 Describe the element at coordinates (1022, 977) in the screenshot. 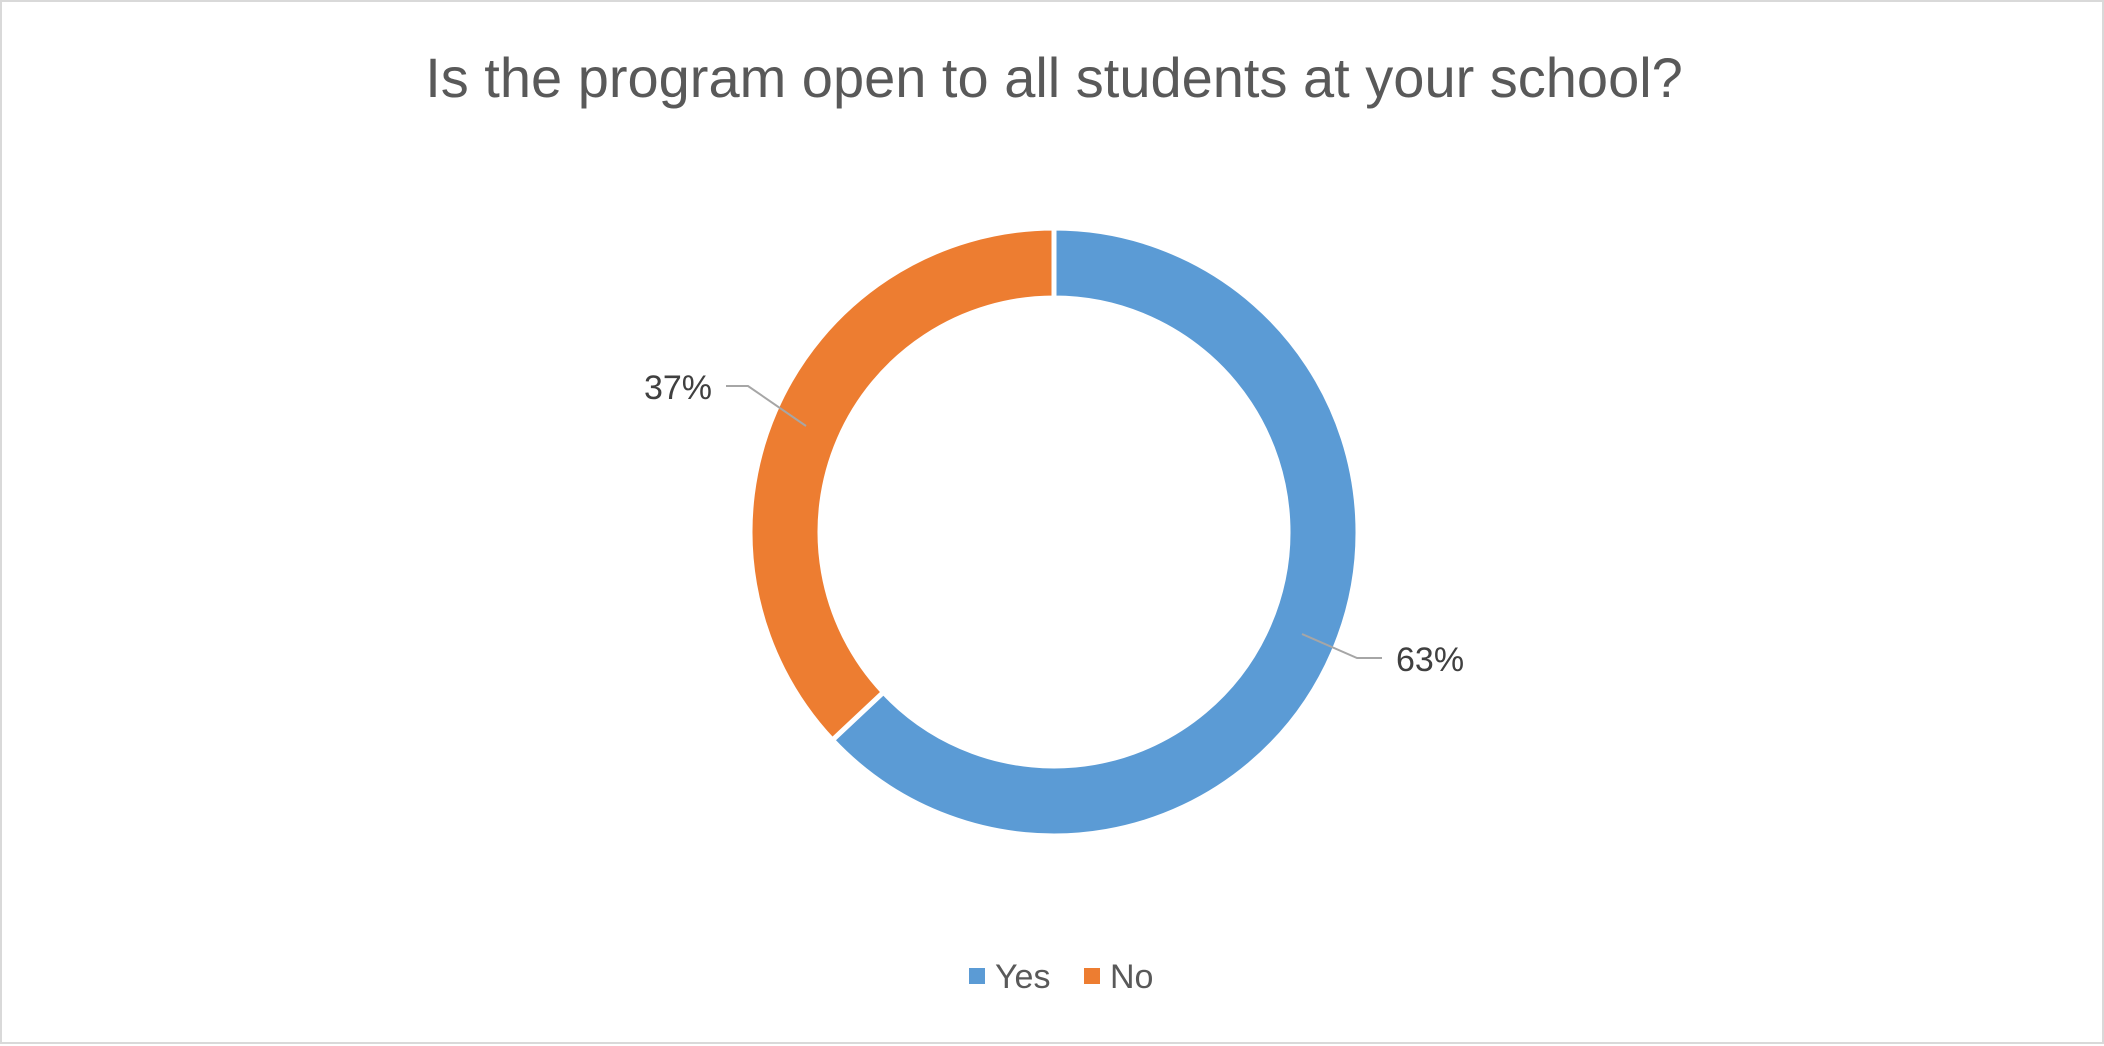

I see `legend-label-yes: Yes` at that location.